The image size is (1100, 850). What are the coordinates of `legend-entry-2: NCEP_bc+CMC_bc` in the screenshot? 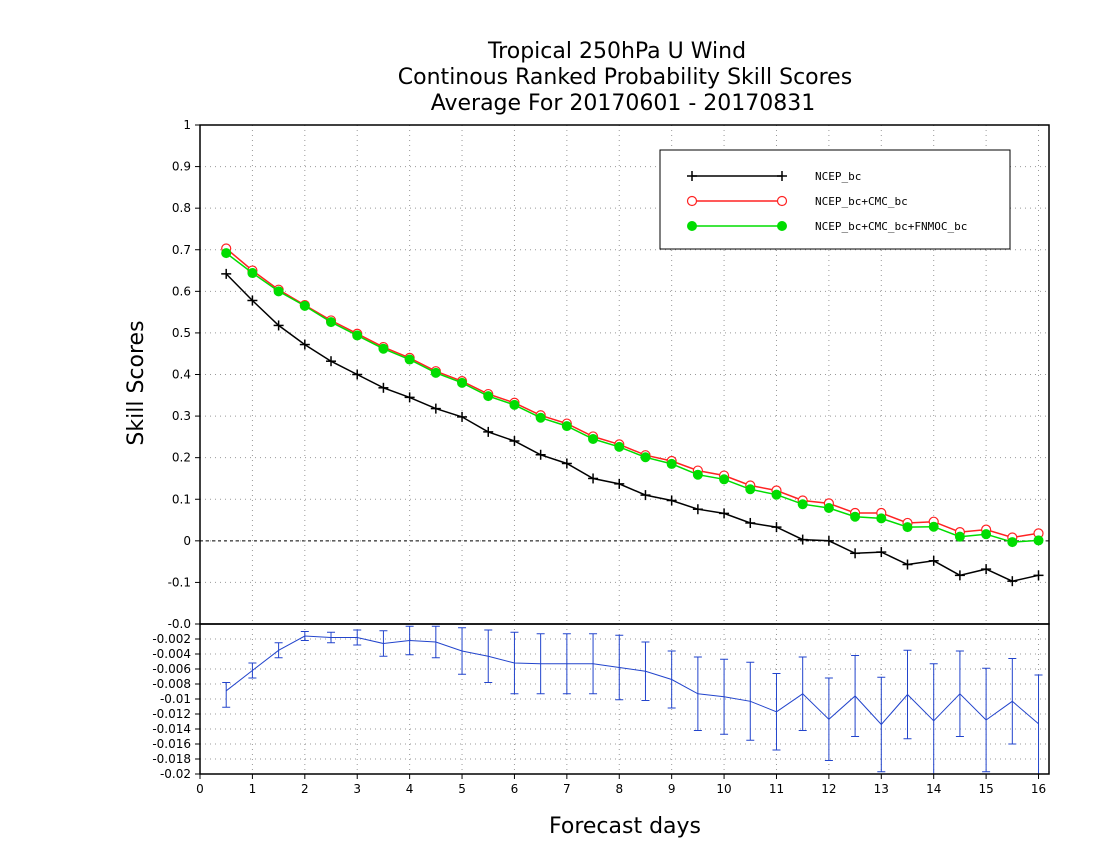 It's located at (797, 201).